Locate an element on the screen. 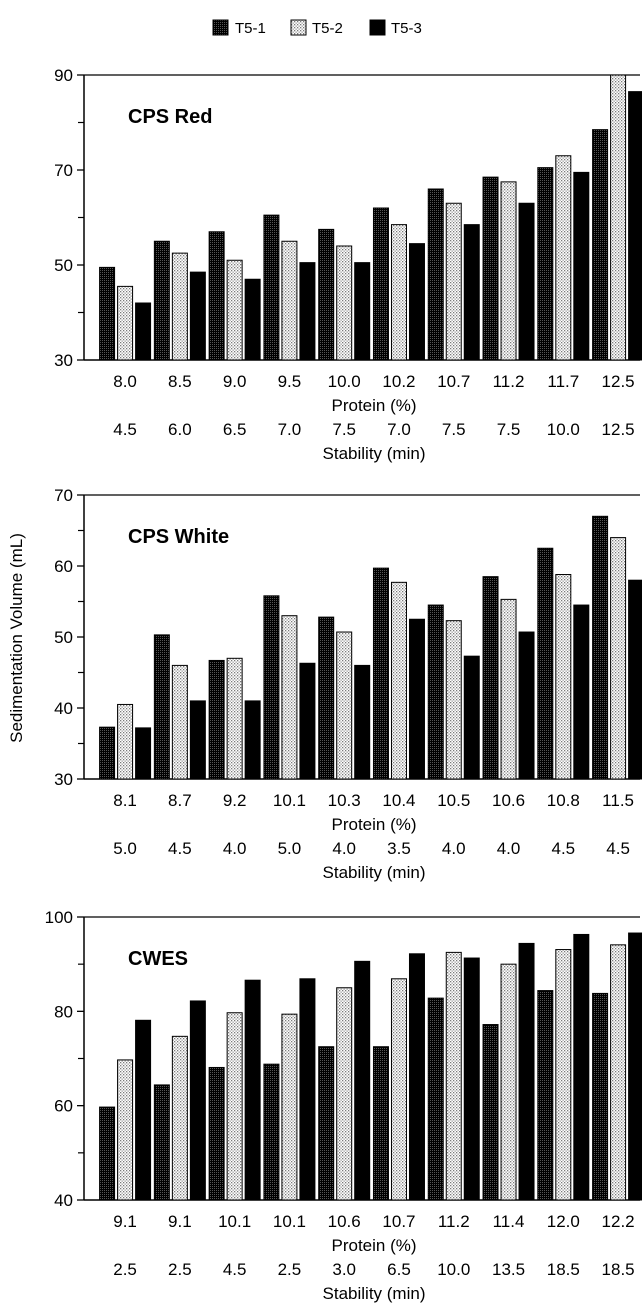 Image resolution: width=642 pixels, height=1308 pixels. x-axis-label: Protein (%) is located at coordinates (373, 1245).